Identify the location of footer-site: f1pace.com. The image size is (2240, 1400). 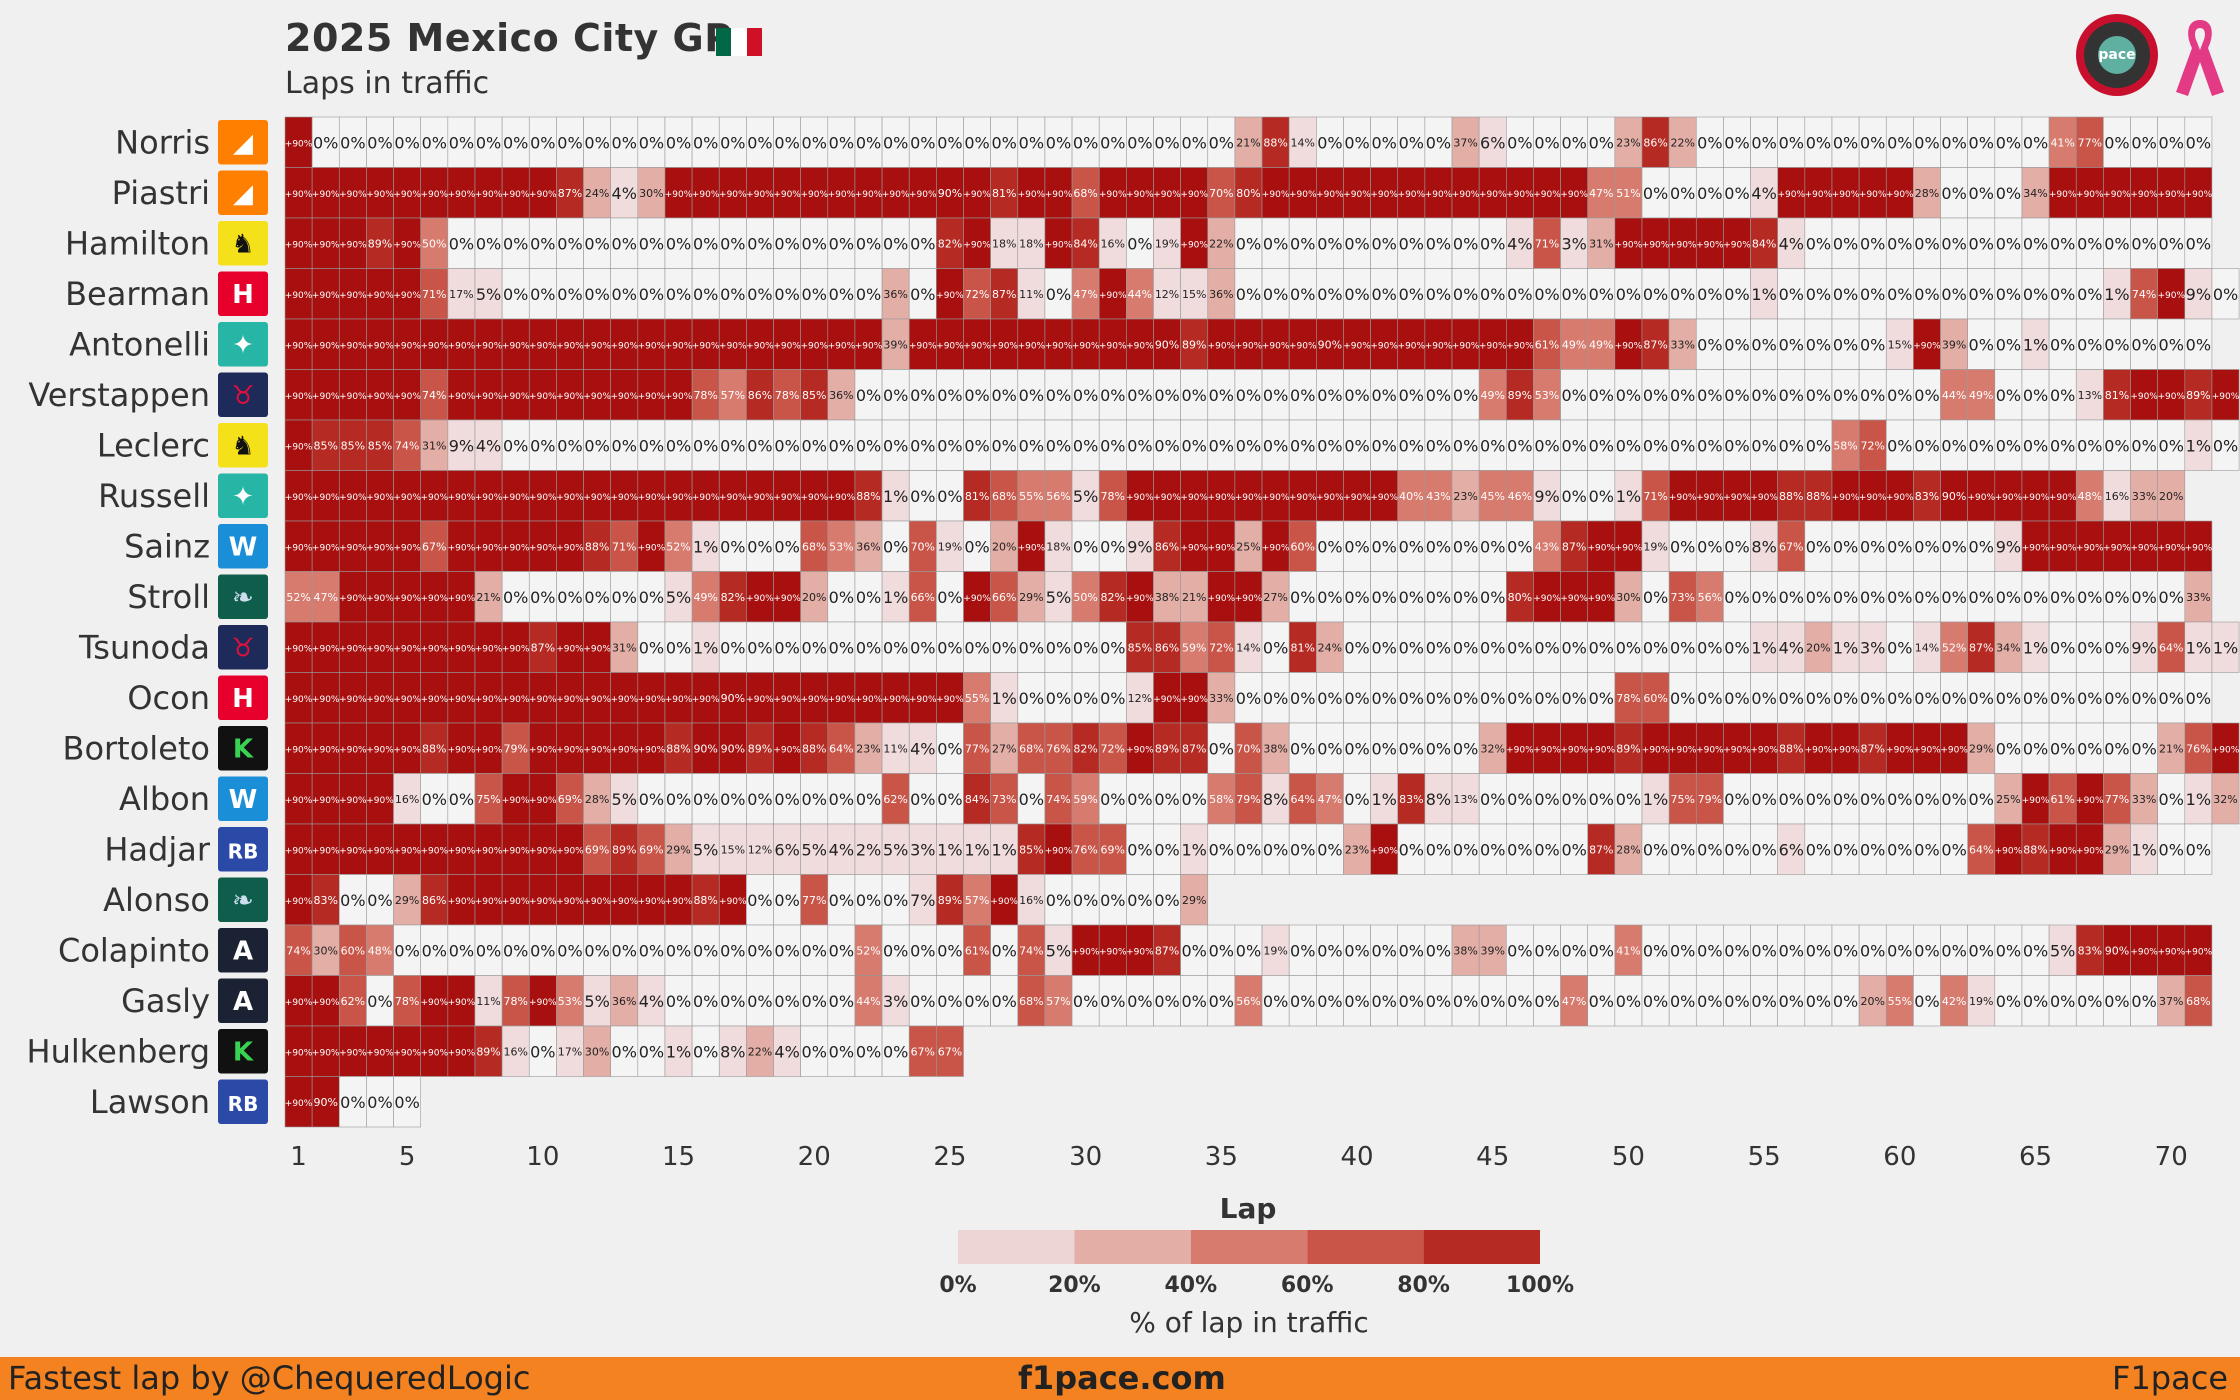
(1122, 1378).